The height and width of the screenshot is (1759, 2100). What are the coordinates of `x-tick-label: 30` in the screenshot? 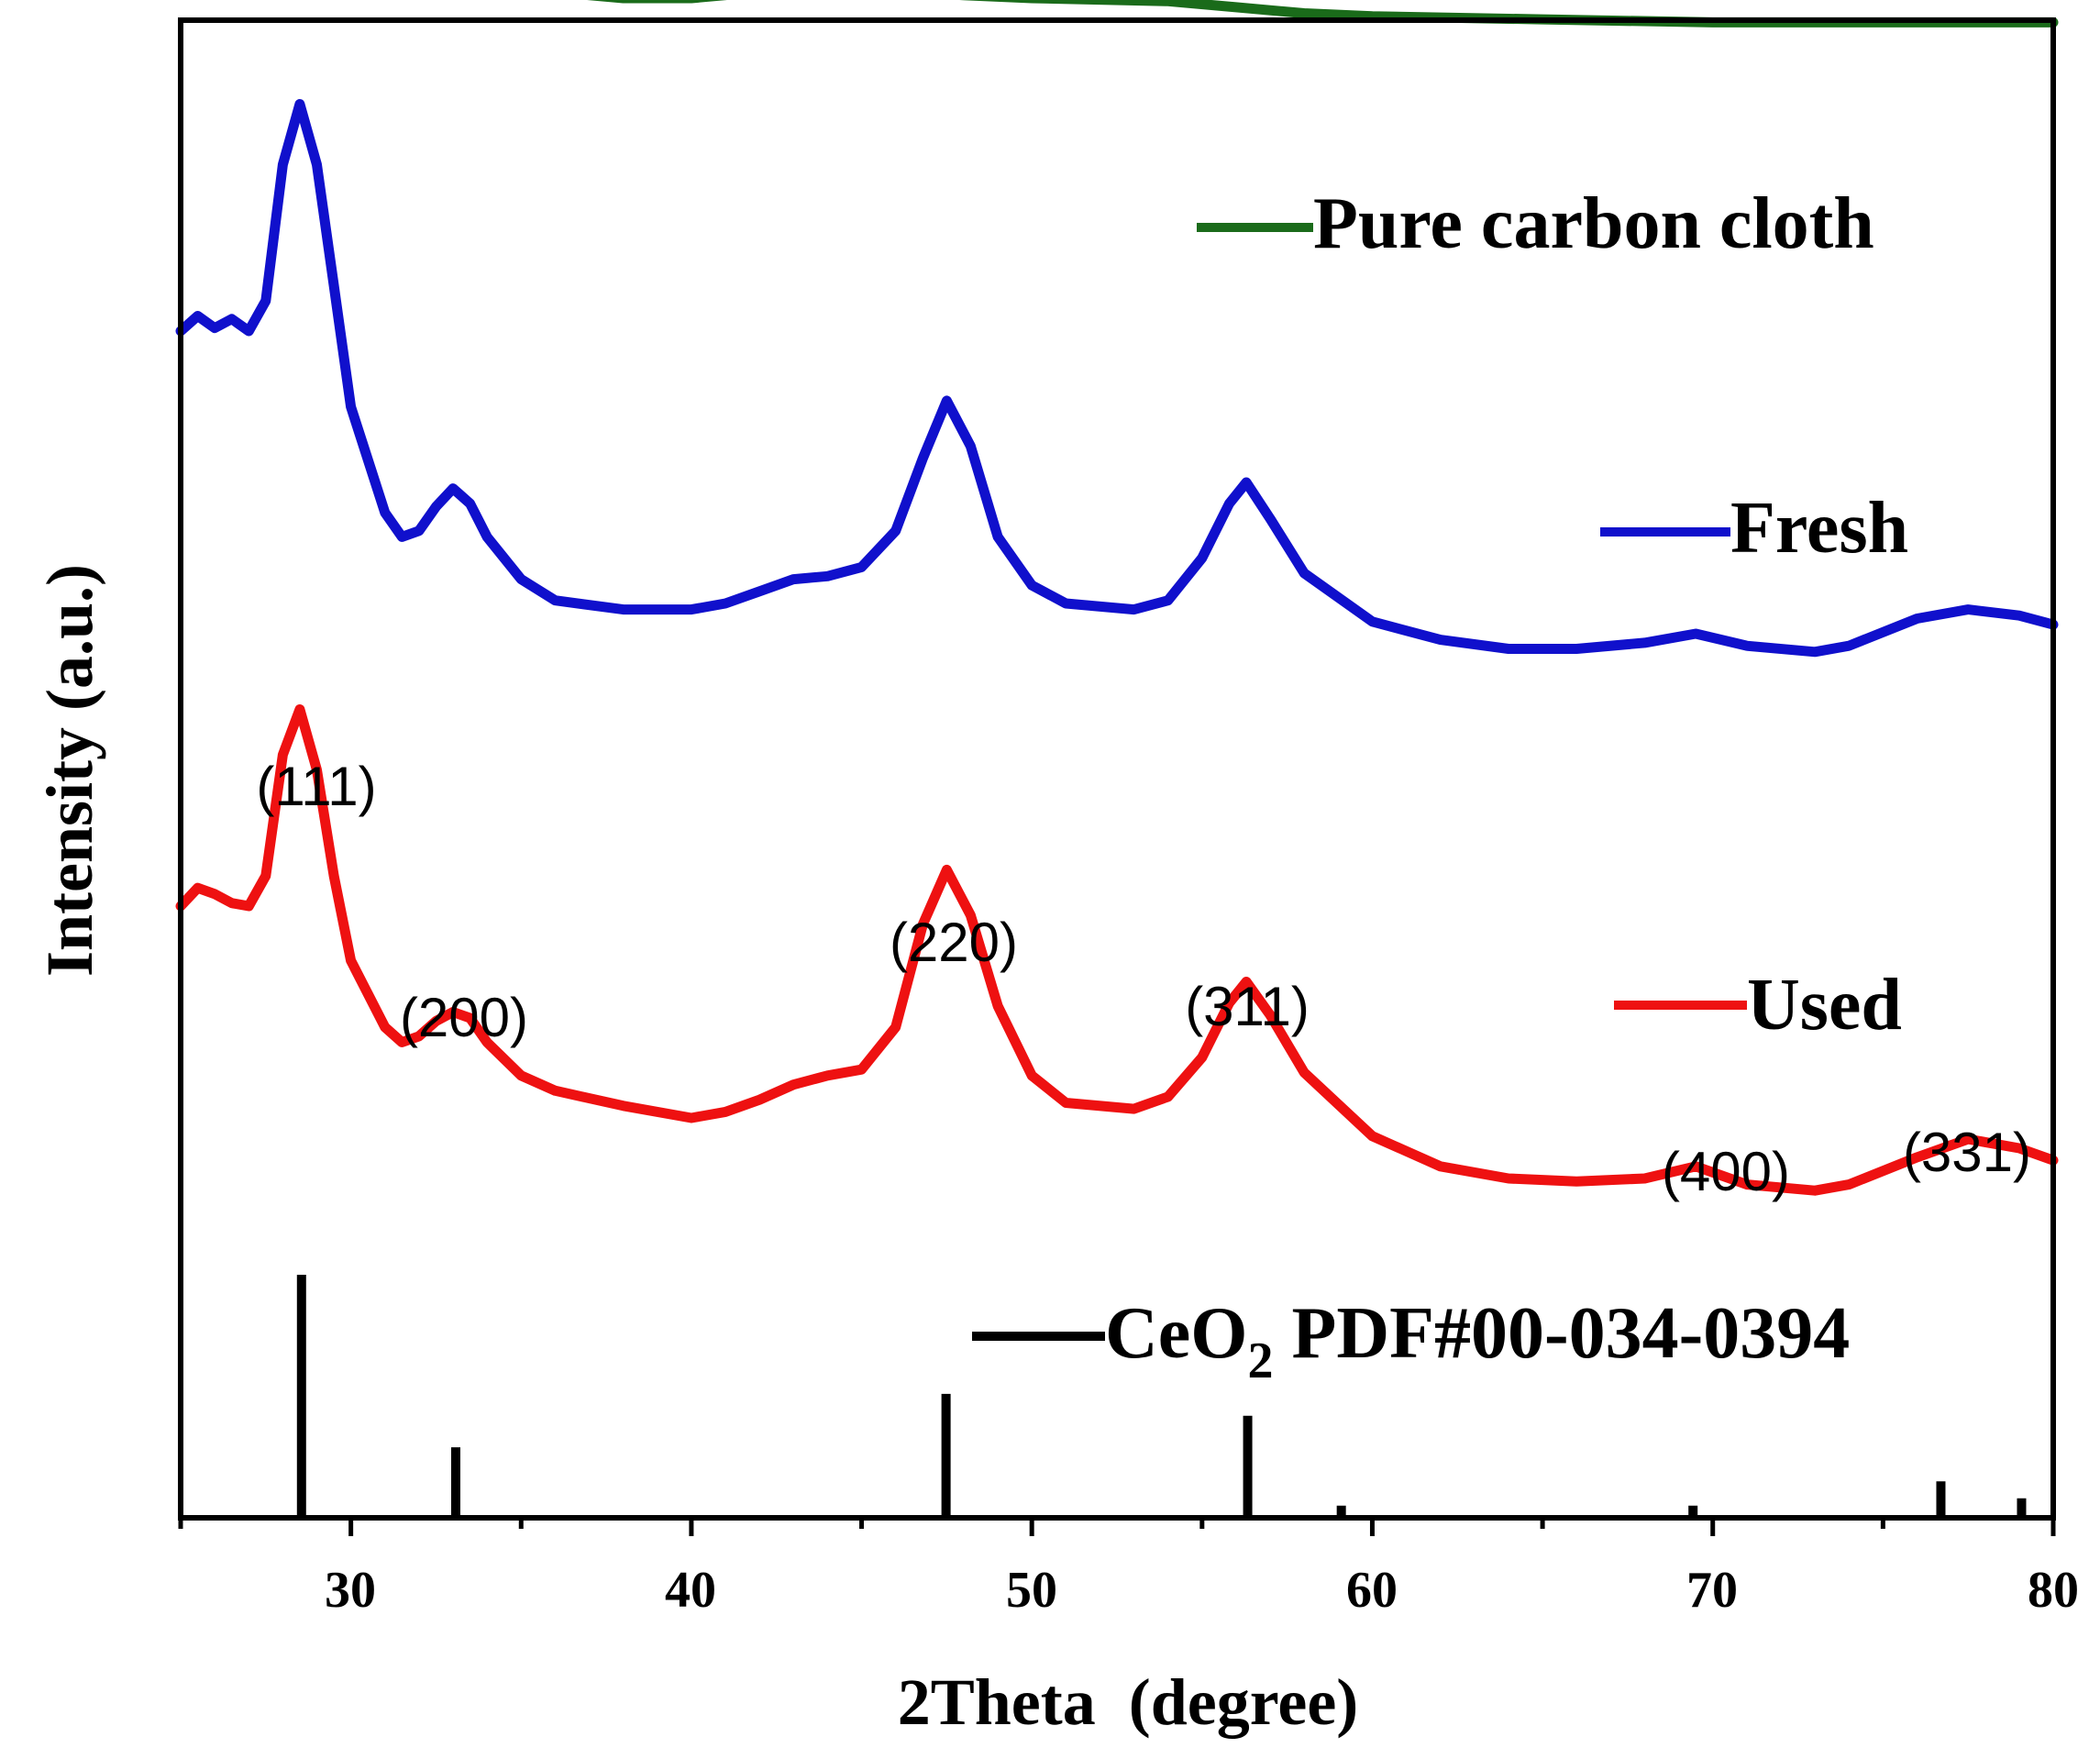 It's located at (350, 1590).